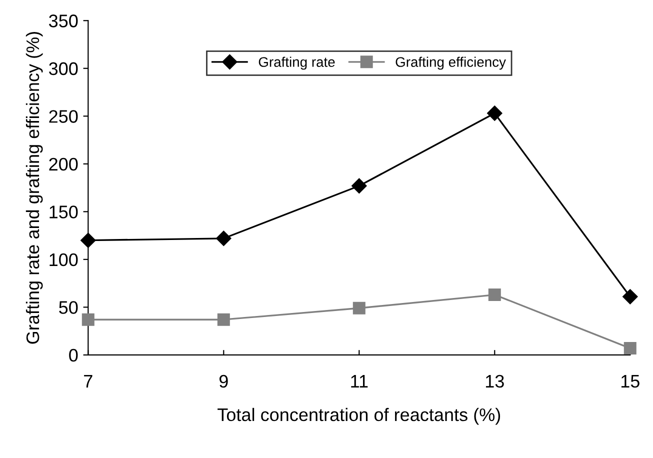  What do you see at coordinates (64, 259) in the screenshot?
I see `y-tick-label: 100` at bounding box center [64, 259].